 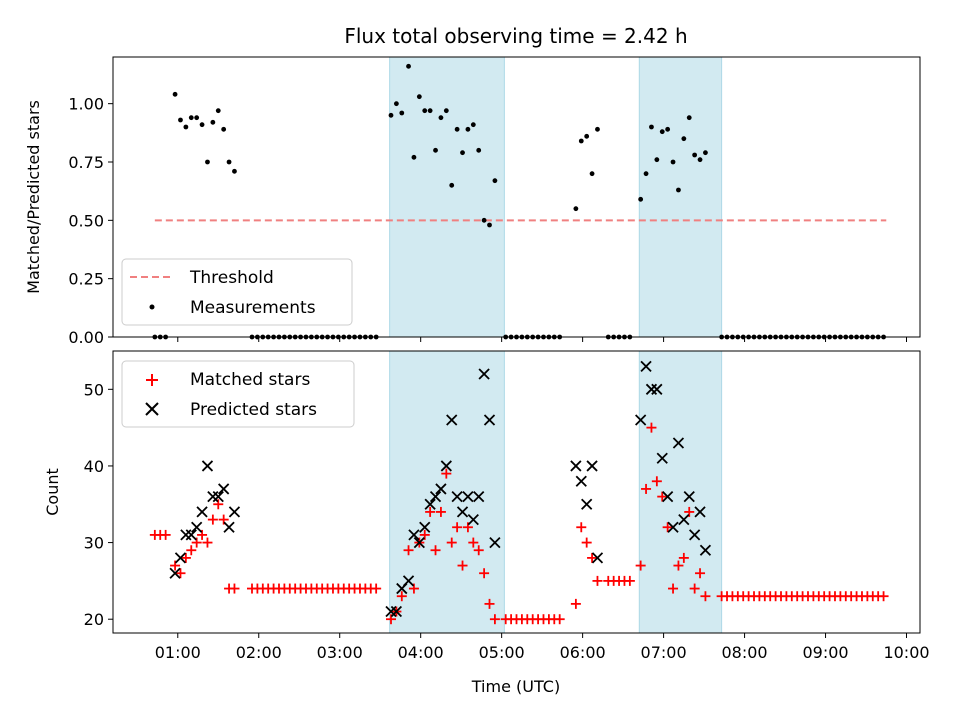 I want to click on y-tick-label: 1.00, so click(x=86, y=104).